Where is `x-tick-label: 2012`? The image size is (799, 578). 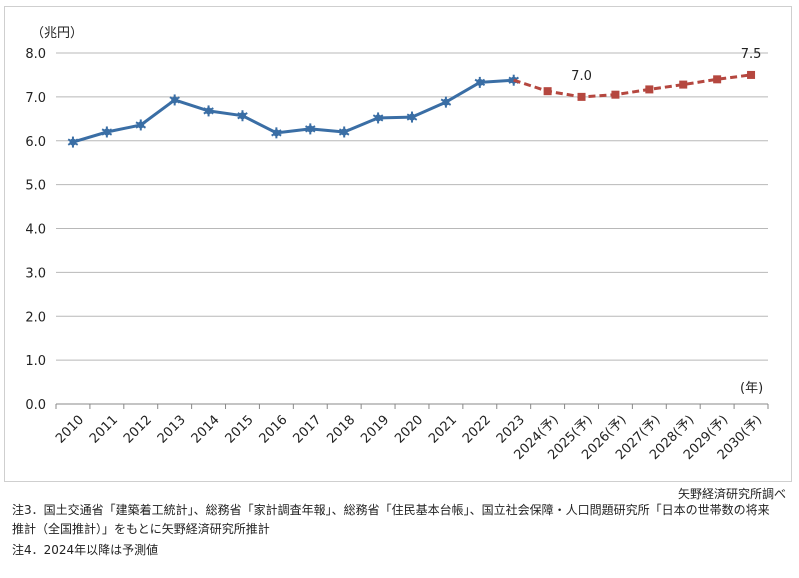
x-tick-label: 2012 is located at coordinates (138, 430).